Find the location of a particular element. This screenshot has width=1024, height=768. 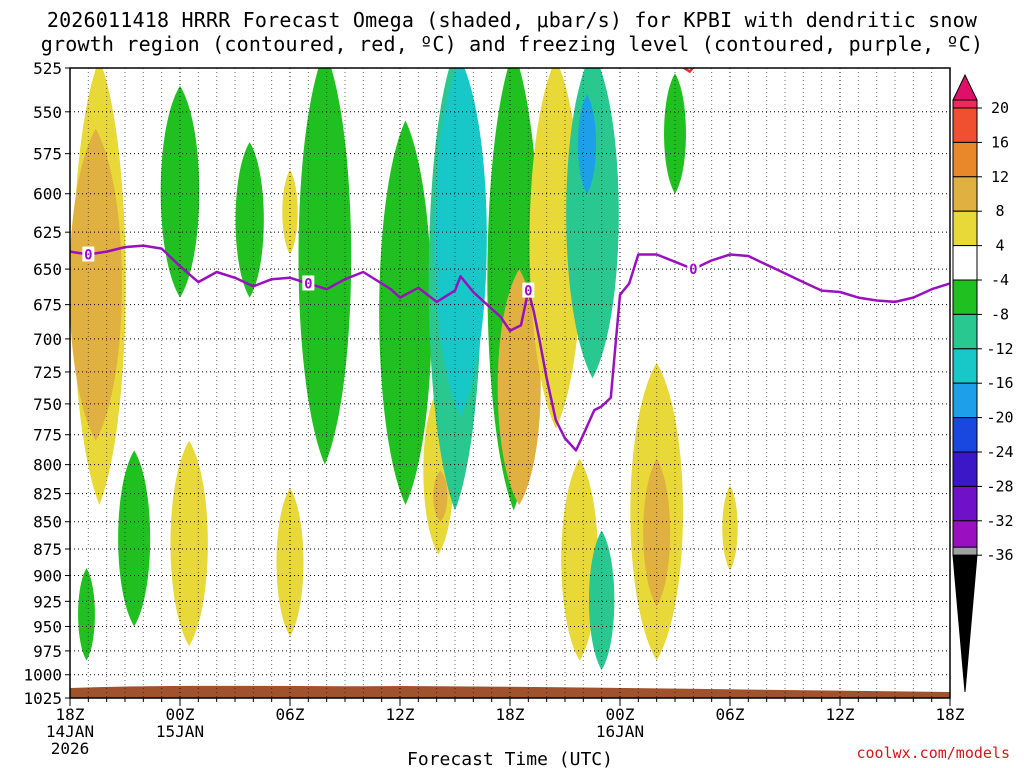

x-tick-label-48: 18Z is located at coordinates (950, 714).